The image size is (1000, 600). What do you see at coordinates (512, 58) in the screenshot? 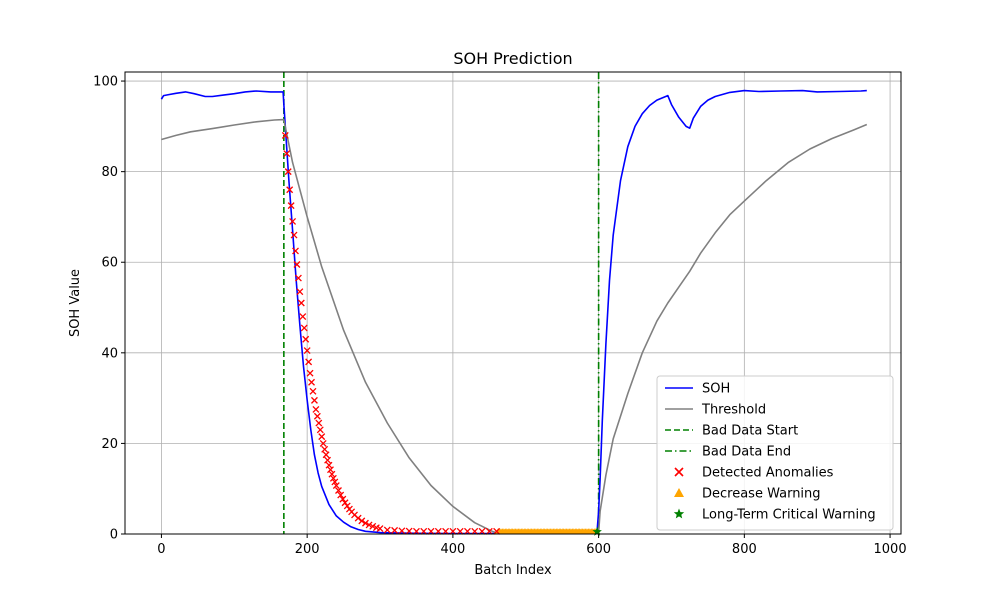
I see `chart-title: SOH Prediction` at bounding box center [512, 58].